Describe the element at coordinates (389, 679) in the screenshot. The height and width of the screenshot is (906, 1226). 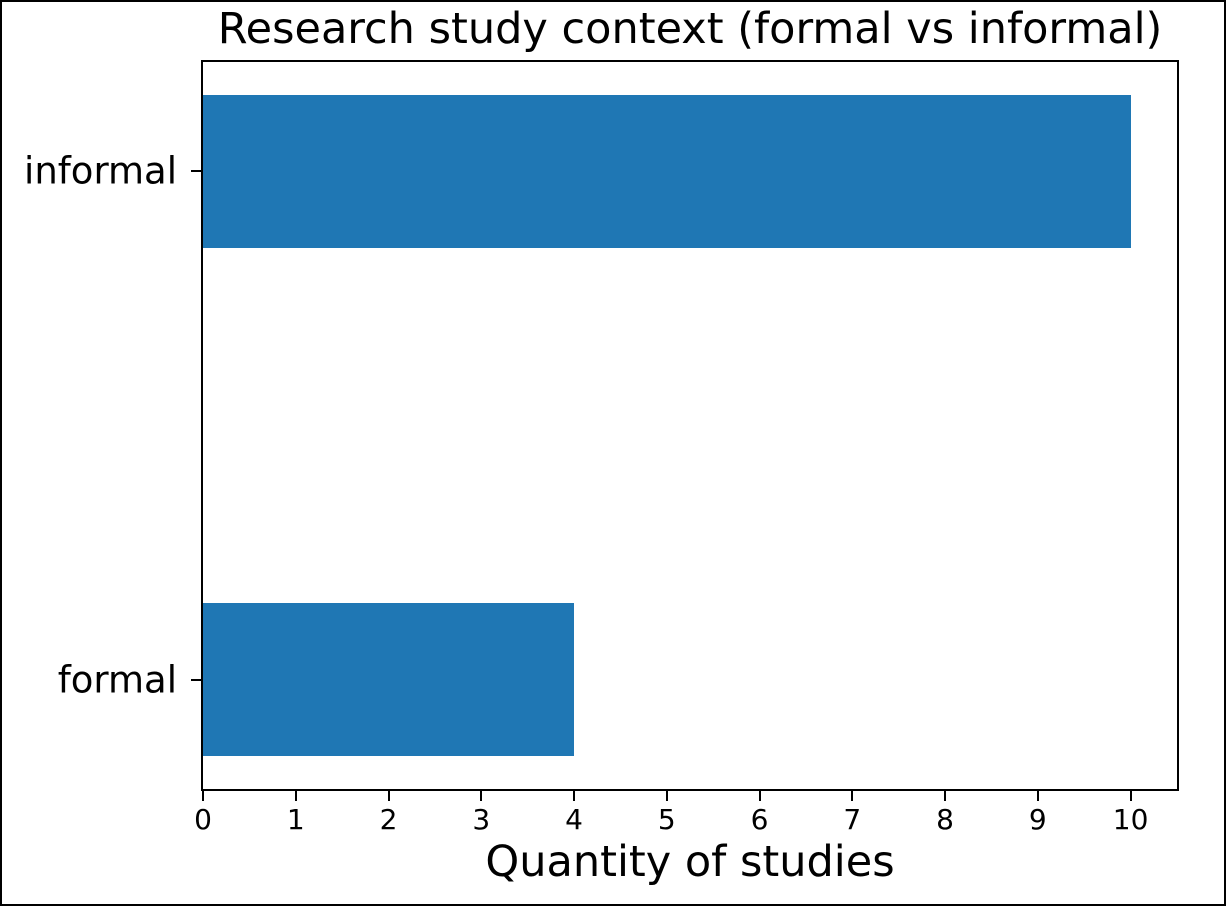
I see `bar-formal` at that location.